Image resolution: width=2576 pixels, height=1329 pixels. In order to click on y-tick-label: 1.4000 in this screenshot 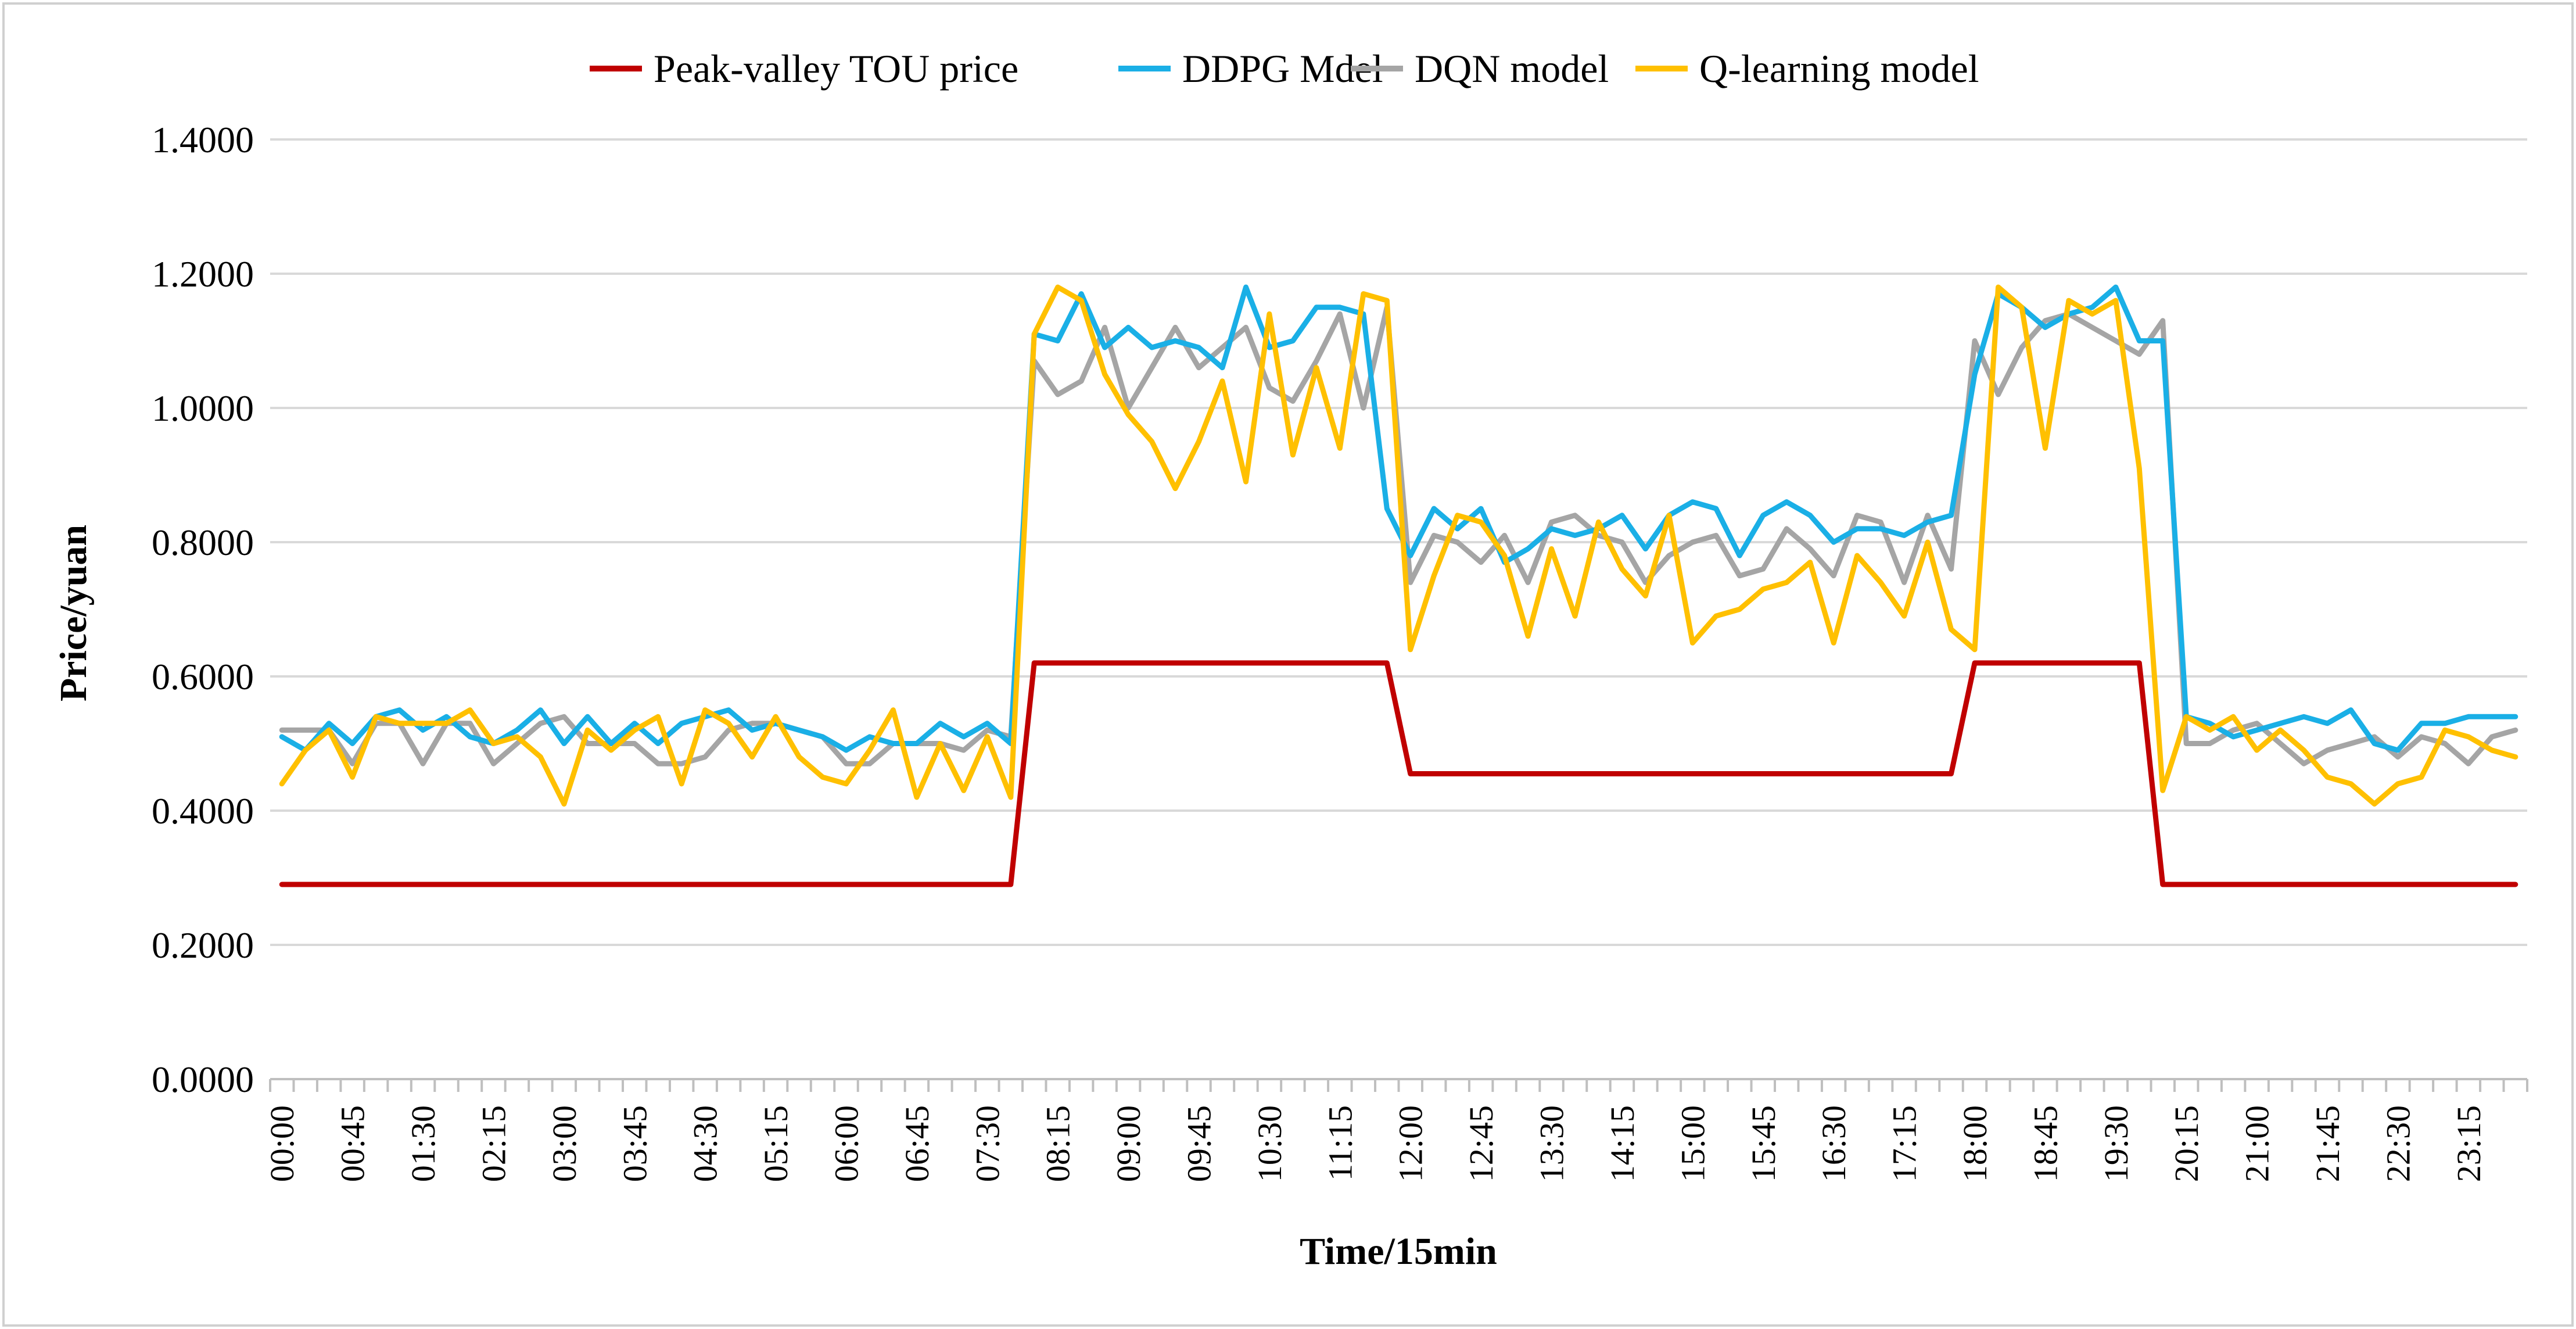, I will do `click(203, 139)`.